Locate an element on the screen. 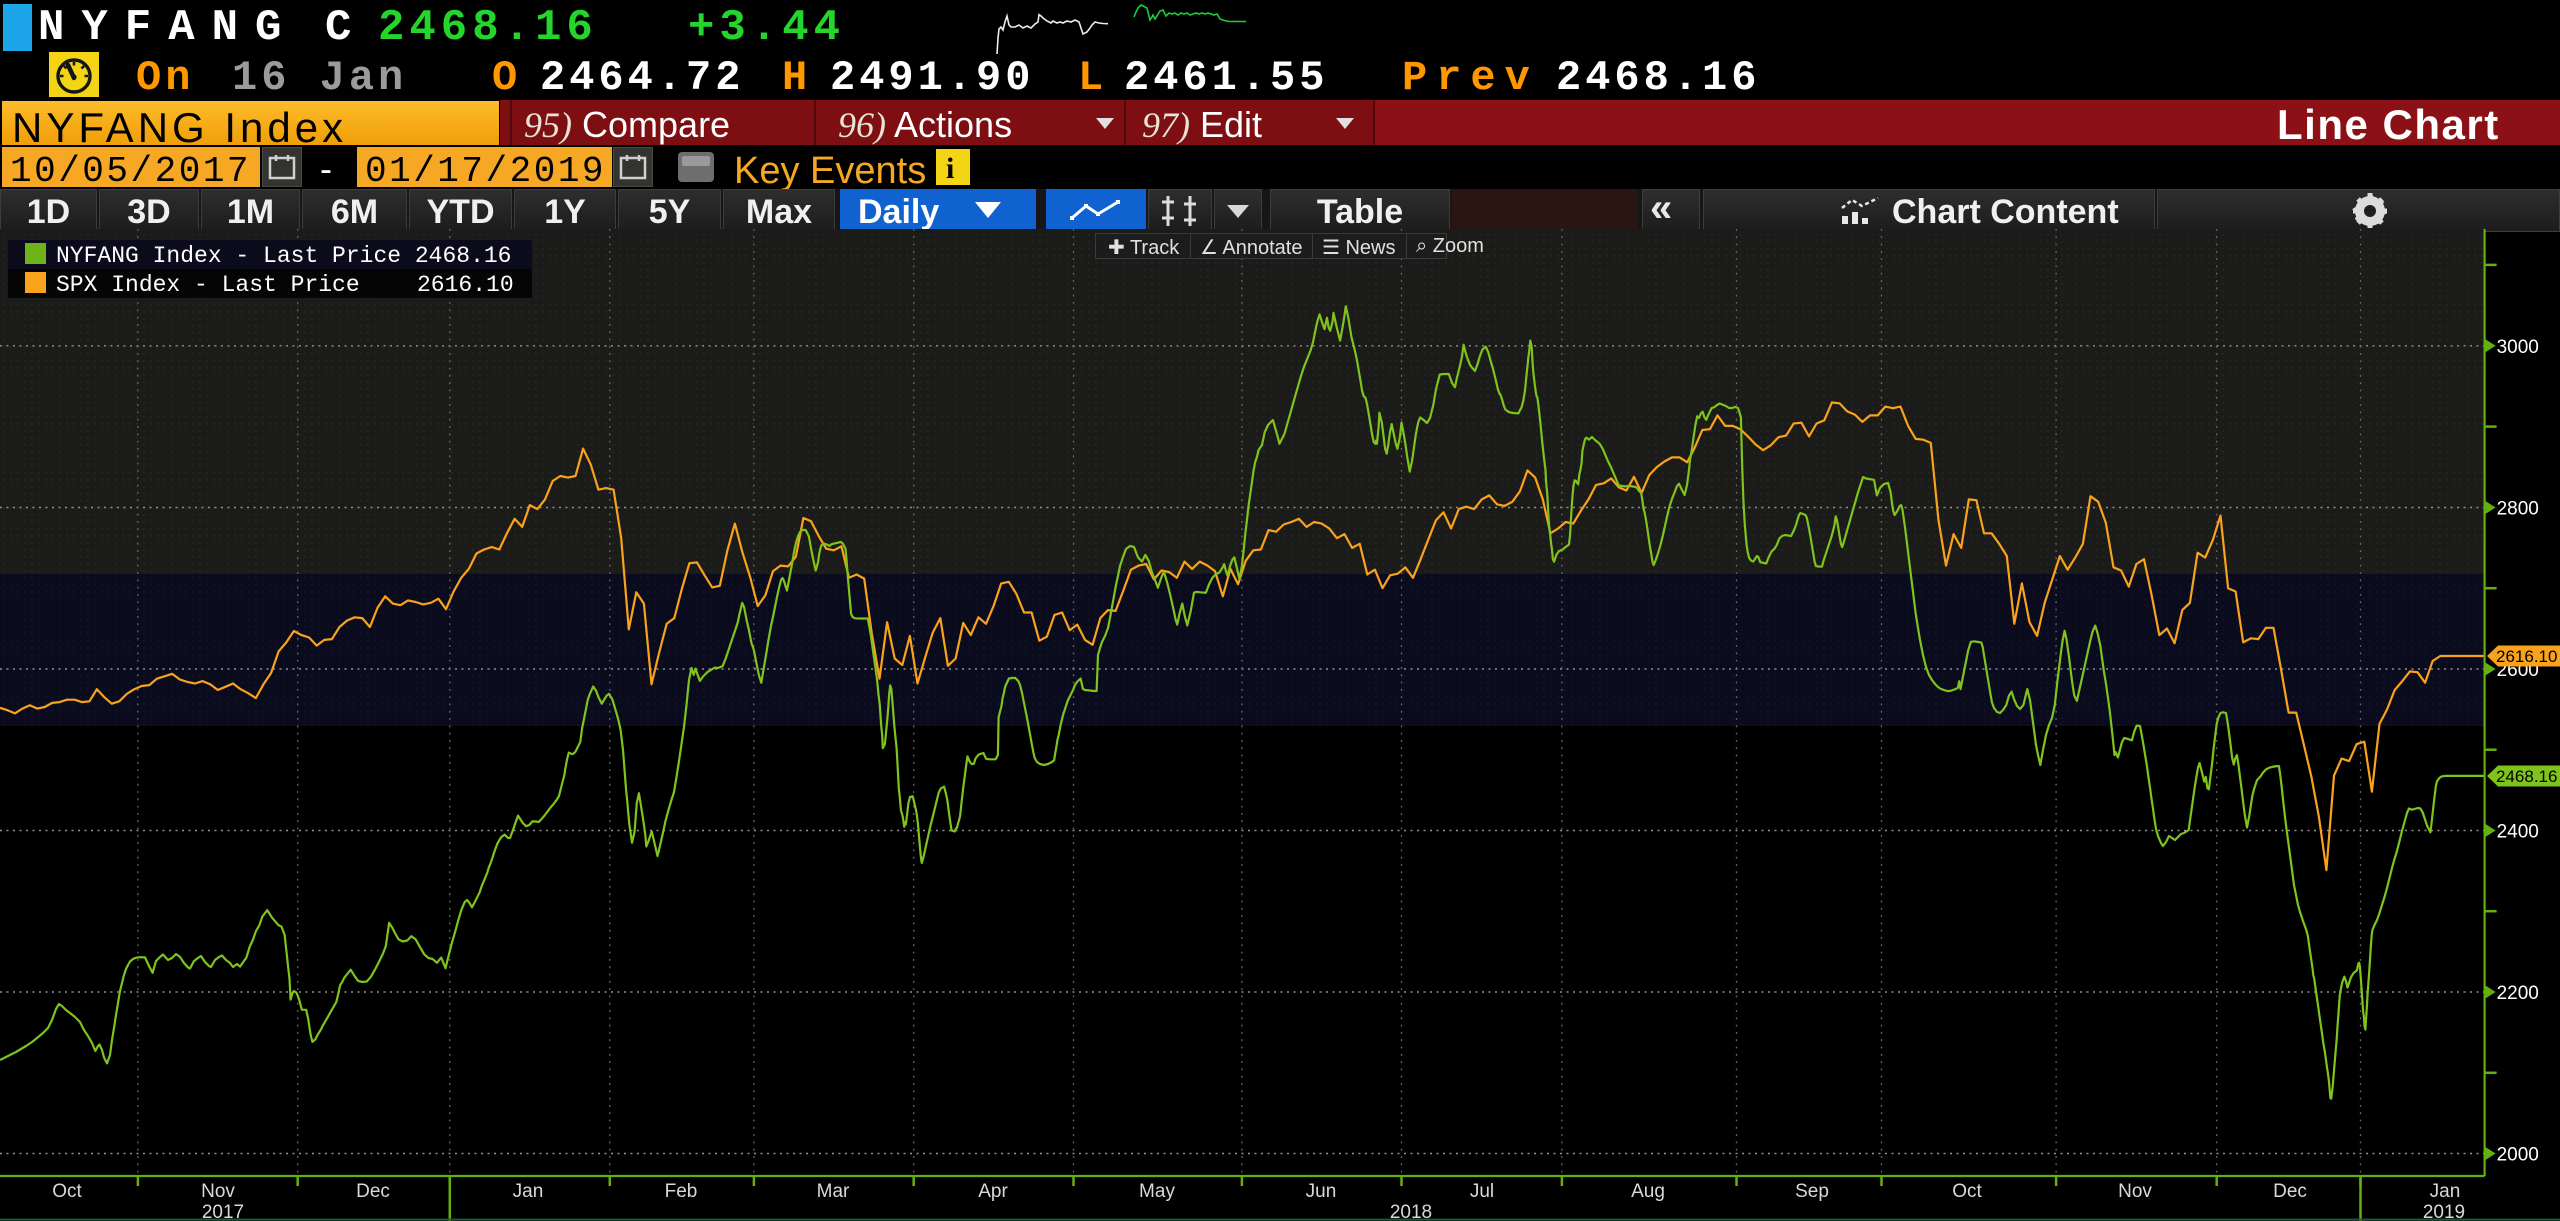 The image size is (2560, 1221). svg-text: 2018 is located at coordinates (1411, 1211).